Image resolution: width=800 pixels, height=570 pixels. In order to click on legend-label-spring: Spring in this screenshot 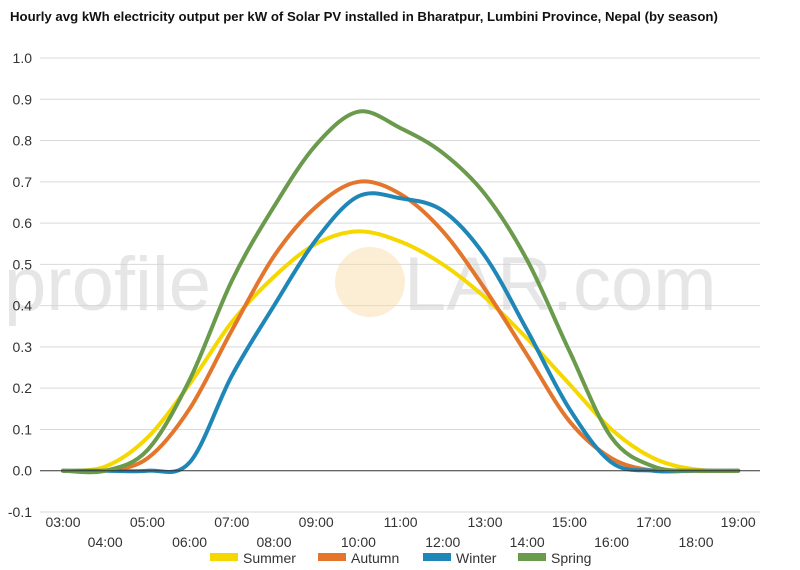, I will do `click(571, 558)`.